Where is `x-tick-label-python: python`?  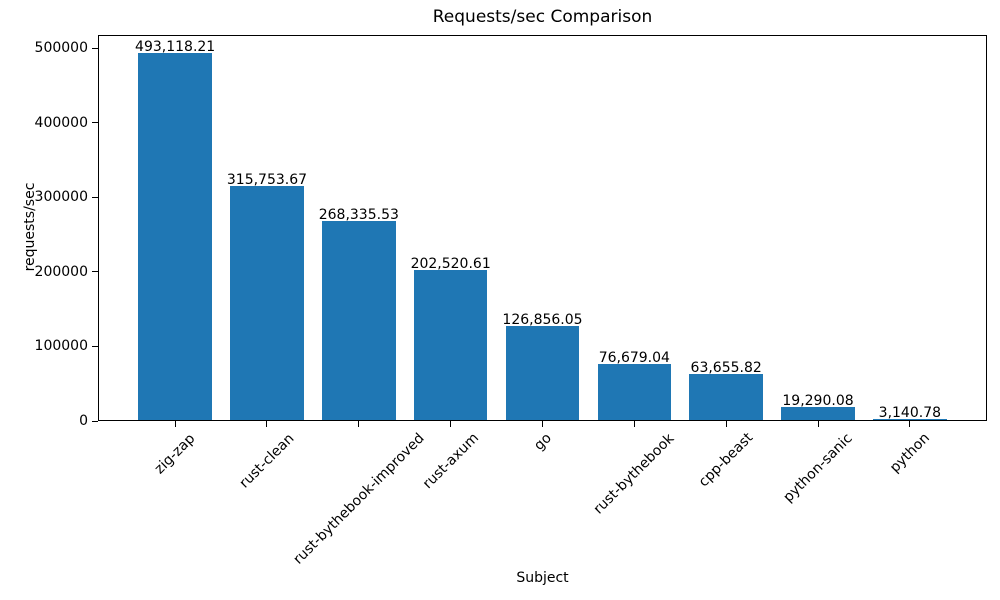 x-tick-label-python: python is located at coordinates (909, 453).